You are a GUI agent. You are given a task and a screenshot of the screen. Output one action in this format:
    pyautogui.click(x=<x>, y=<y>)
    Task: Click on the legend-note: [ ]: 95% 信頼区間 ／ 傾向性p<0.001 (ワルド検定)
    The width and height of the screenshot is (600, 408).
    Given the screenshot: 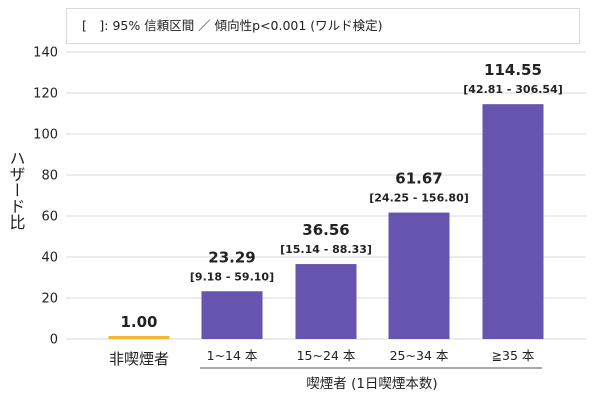 What is the action you would take?
    pyautogui.click(x=232, y=25)
    